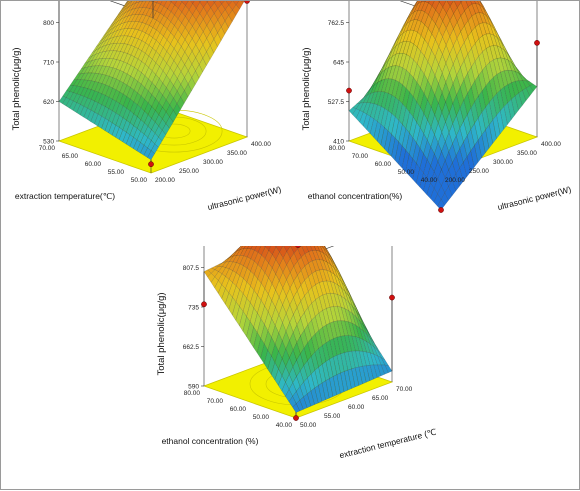 The image size is (580, 491). What do you see at coordinates (210, 441) in the screenshot?
I see `y-axis-title: ethanol concentration (%)` at bounding box center [210, 441].